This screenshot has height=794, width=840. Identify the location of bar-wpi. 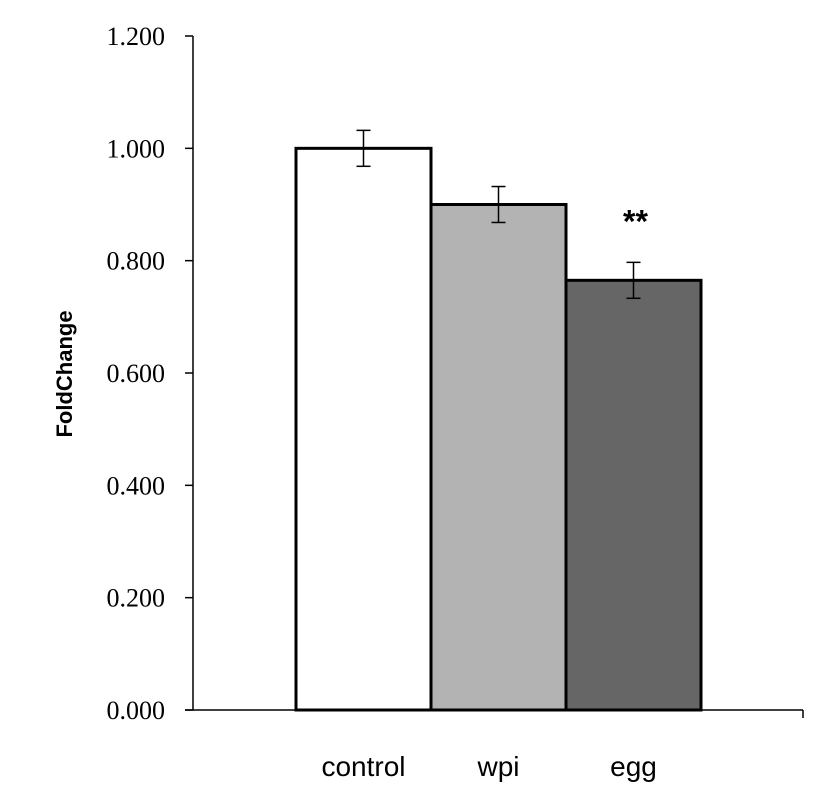
(498, 457).